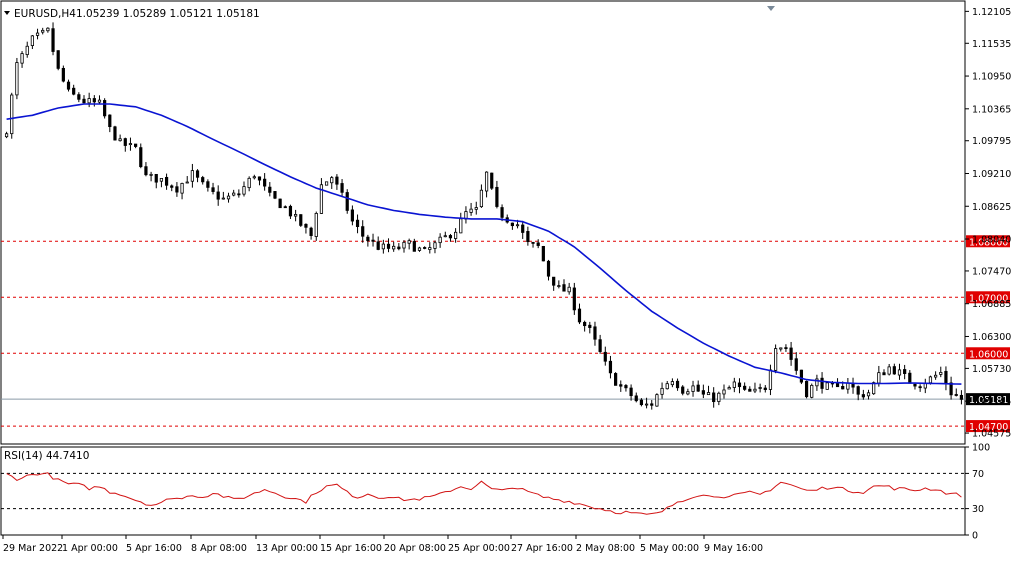 Image resolution: width=1014 pixels, height=564 pixels. I want to click on price-axis-label: 1.08040, so click(991, 240).